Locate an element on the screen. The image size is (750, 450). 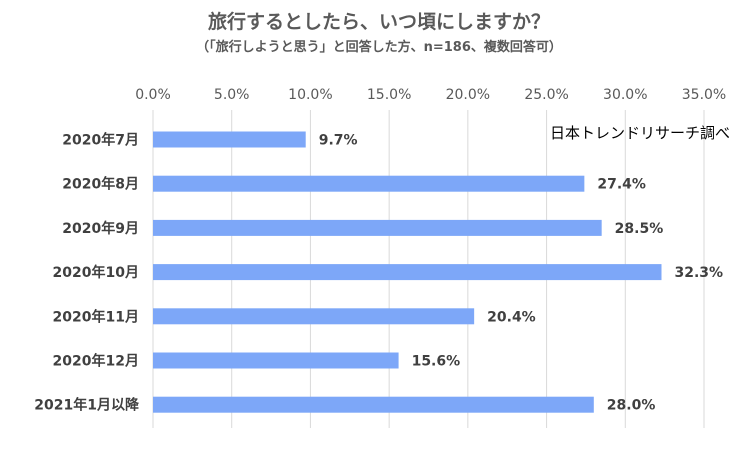
data-label: 27.4% is located at coordinates (621, 185).